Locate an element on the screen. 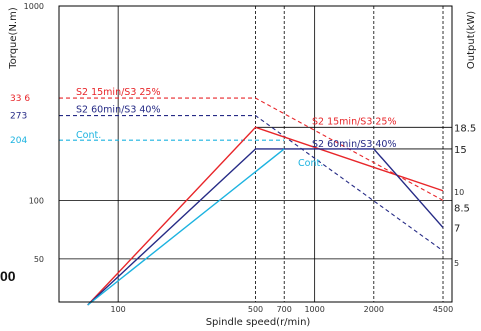 The width and height of the screenshot is (481, 331). torque-level-label-0: 33 6 is located at coordinates (20, 99).